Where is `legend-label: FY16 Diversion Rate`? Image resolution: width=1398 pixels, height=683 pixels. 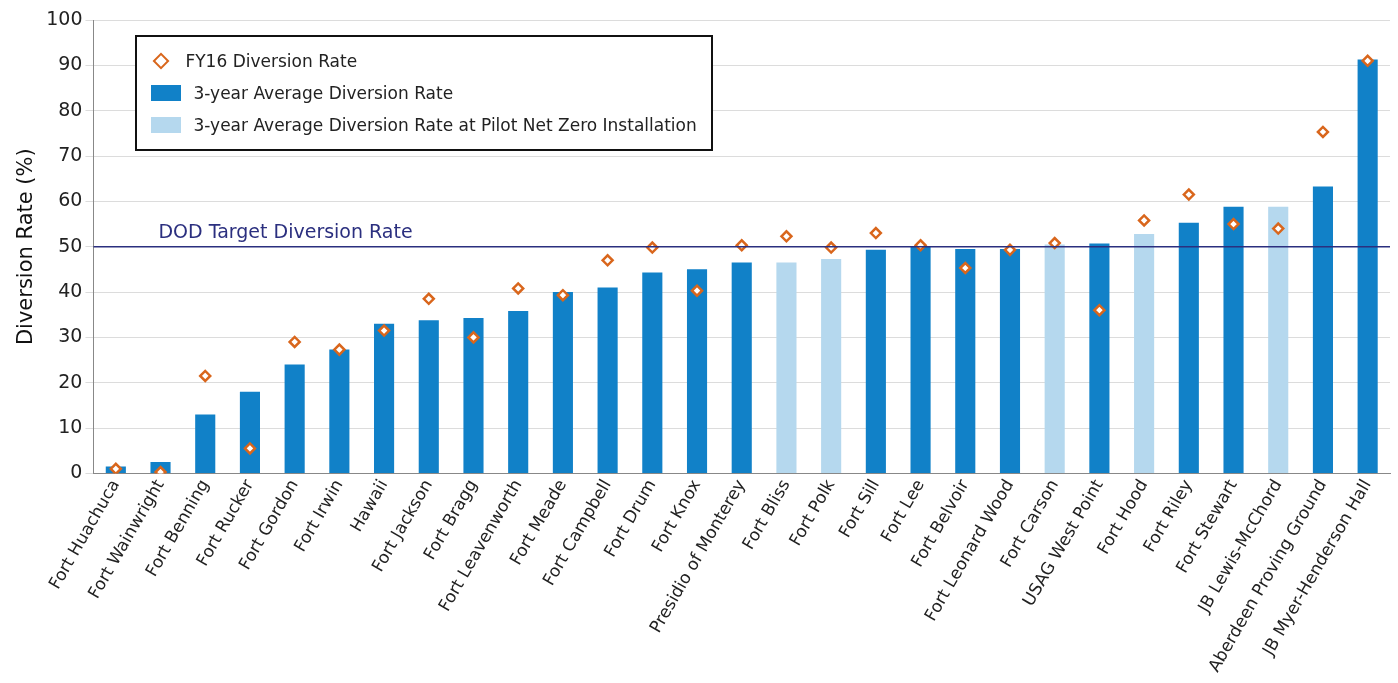
legend-label: FY16 Diversion Rate is located at coordinates (271, 61).